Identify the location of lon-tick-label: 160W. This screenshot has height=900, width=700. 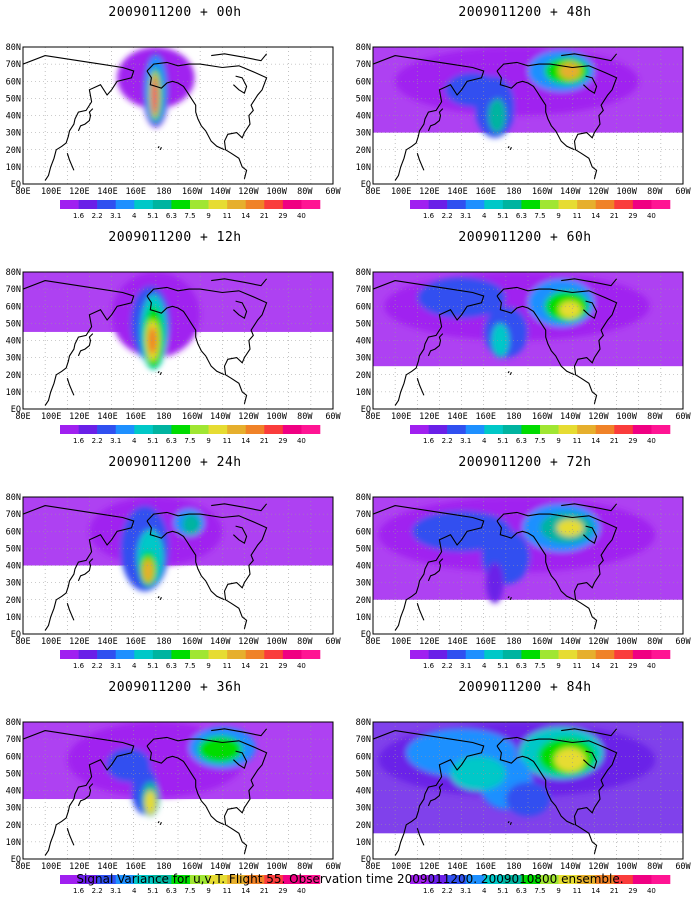
(192, 417).